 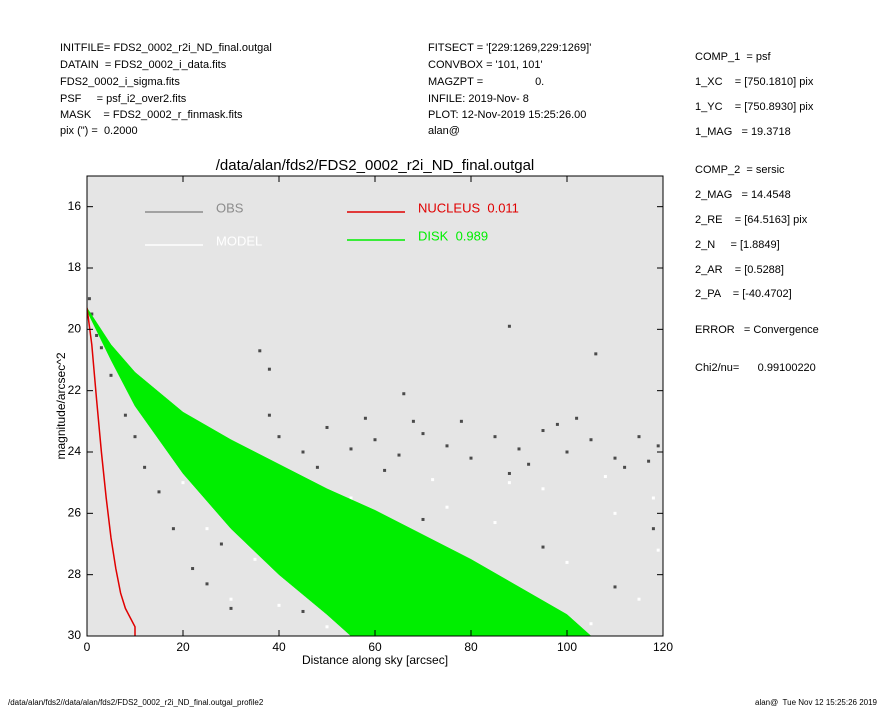 What do you see at coordinates (733, 57) in the screenshot?
I see `header-right-line: COMP_1 = psf` at bounding box center [733, 57].